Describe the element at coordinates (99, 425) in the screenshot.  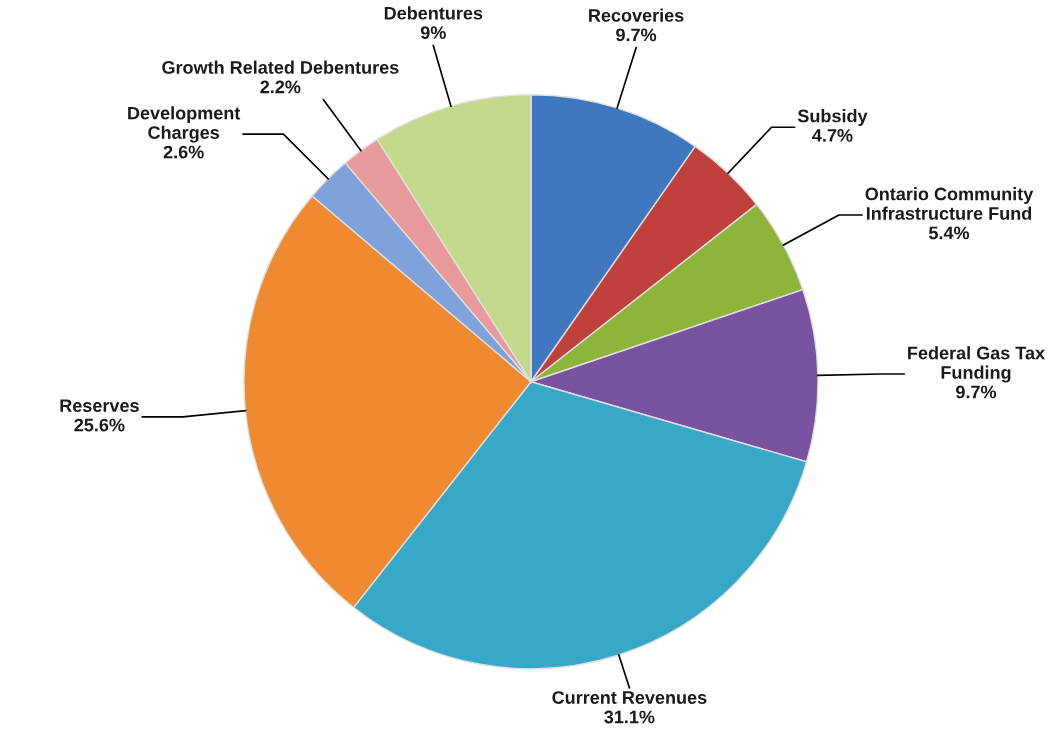
I see `data-label: 25.6%` at that location.